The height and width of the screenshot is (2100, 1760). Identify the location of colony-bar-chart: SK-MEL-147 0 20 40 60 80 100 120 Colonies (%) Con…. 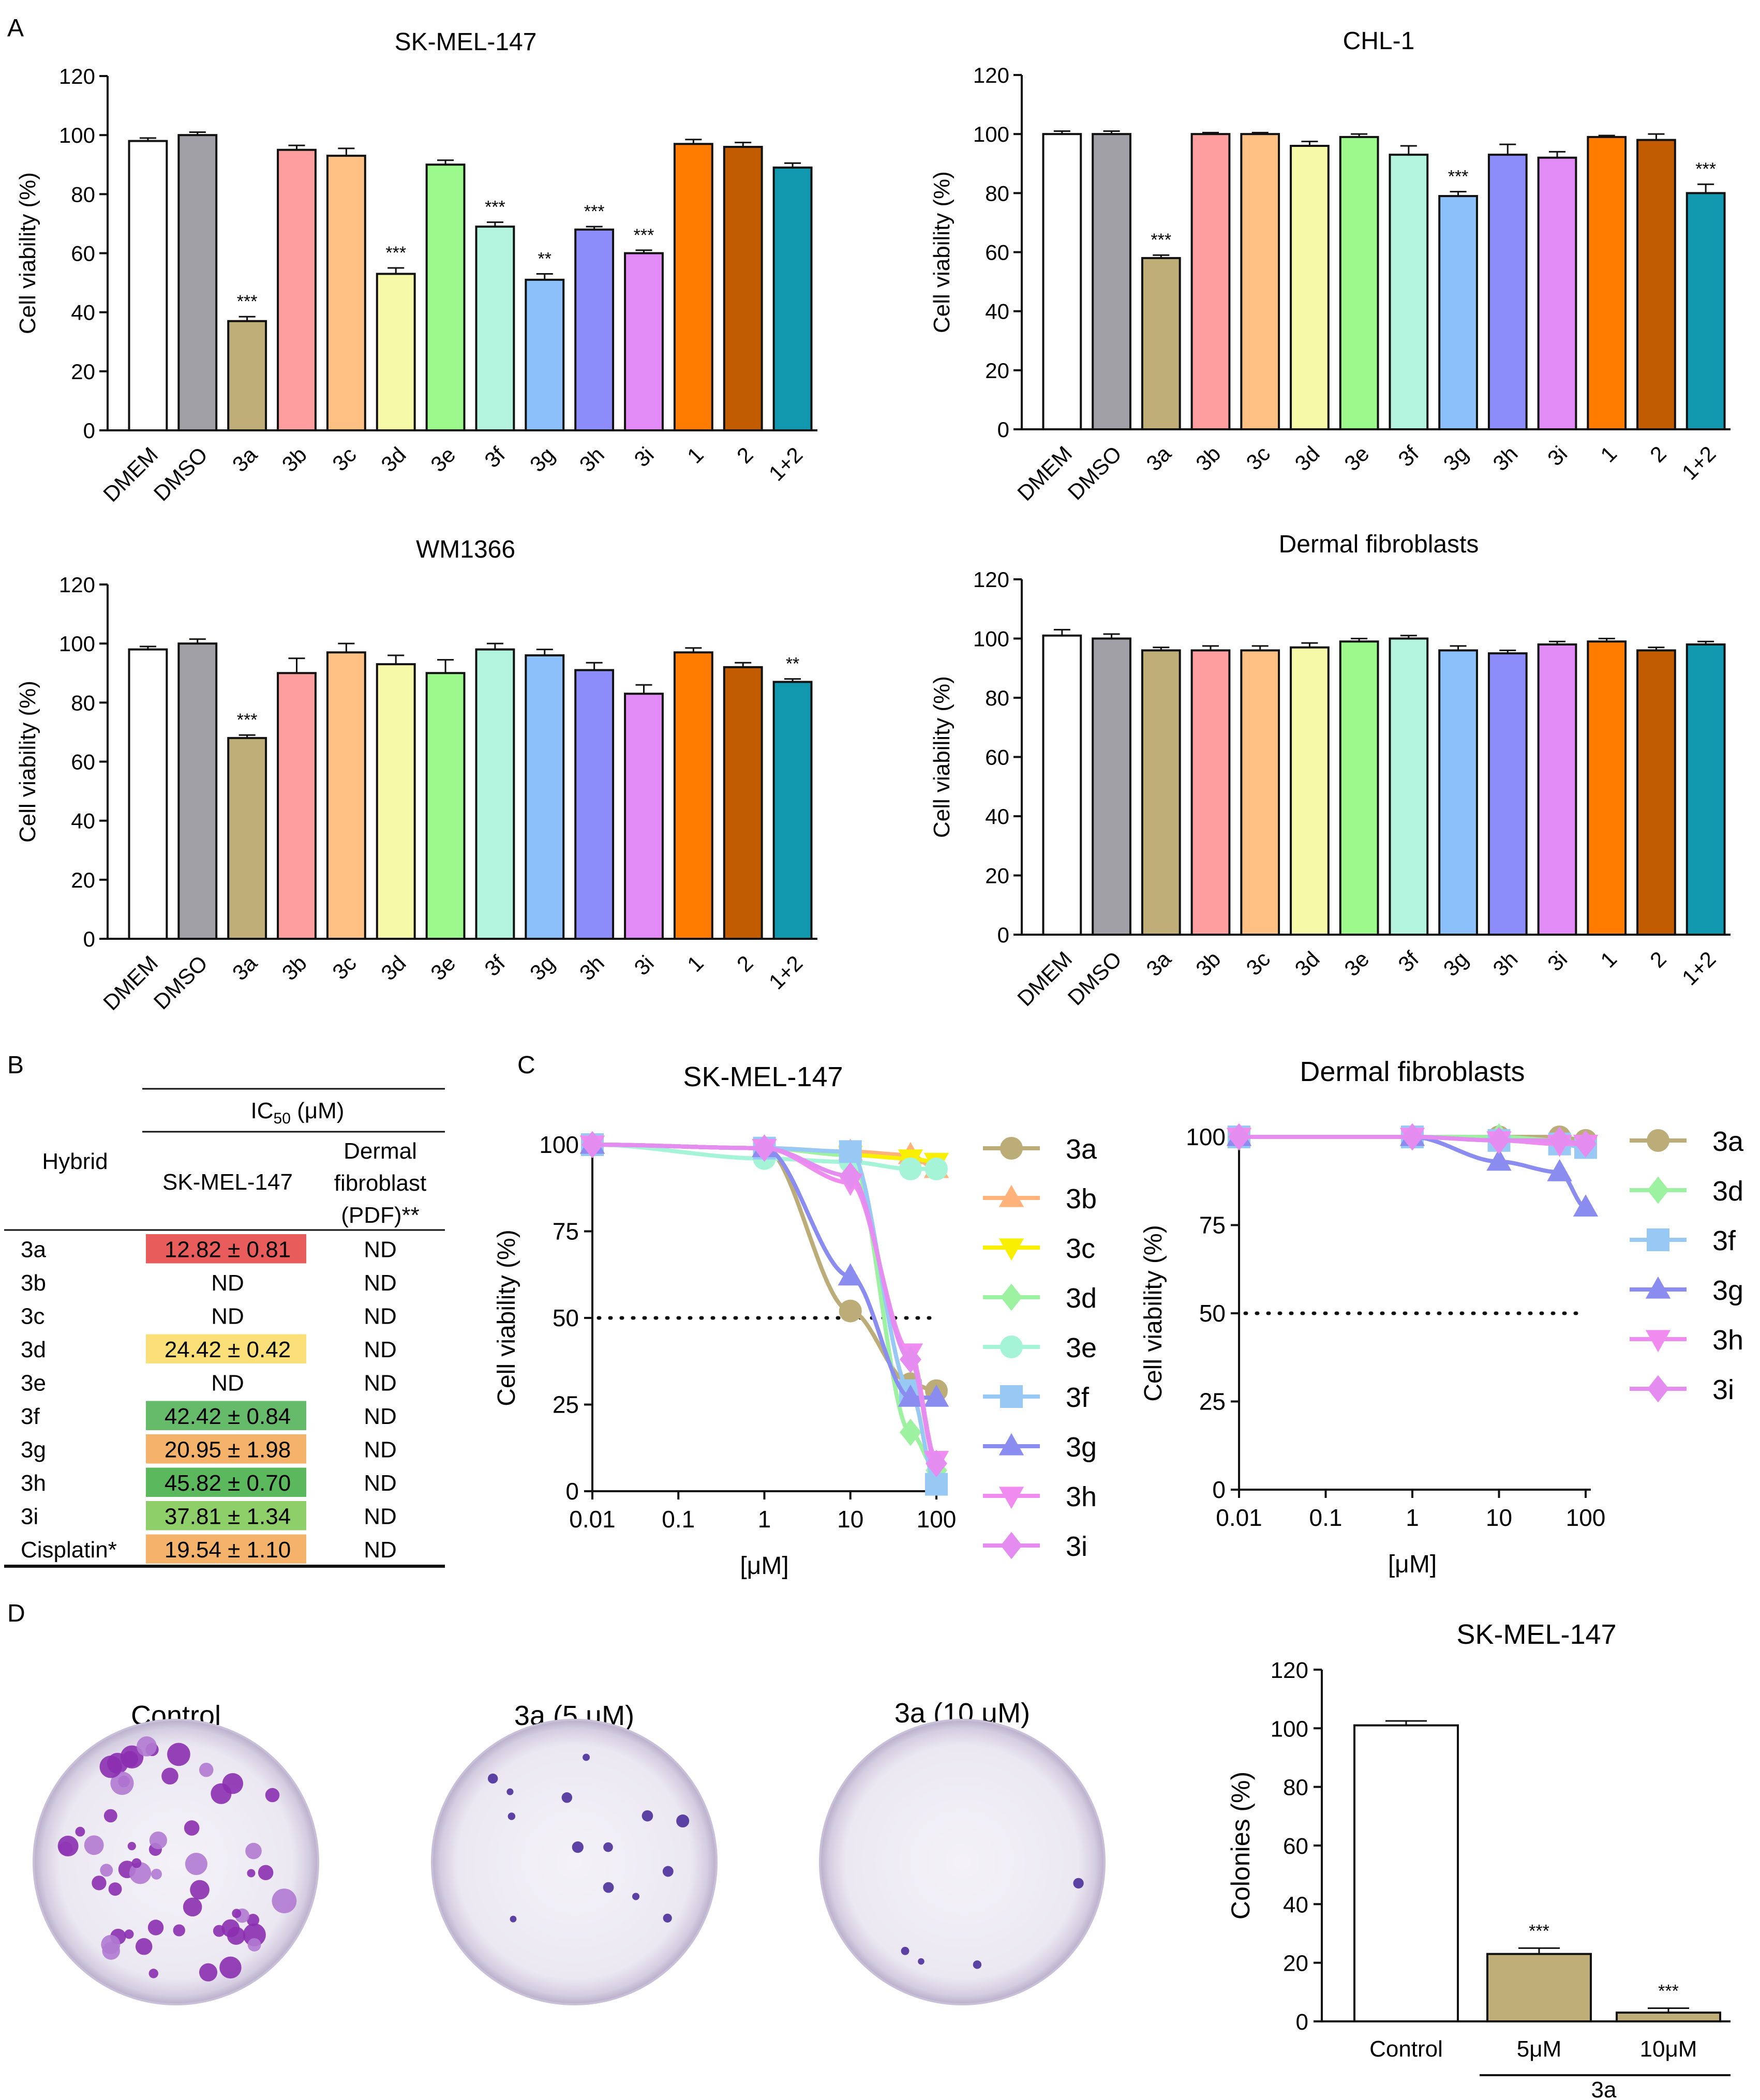
(1478, 1859).